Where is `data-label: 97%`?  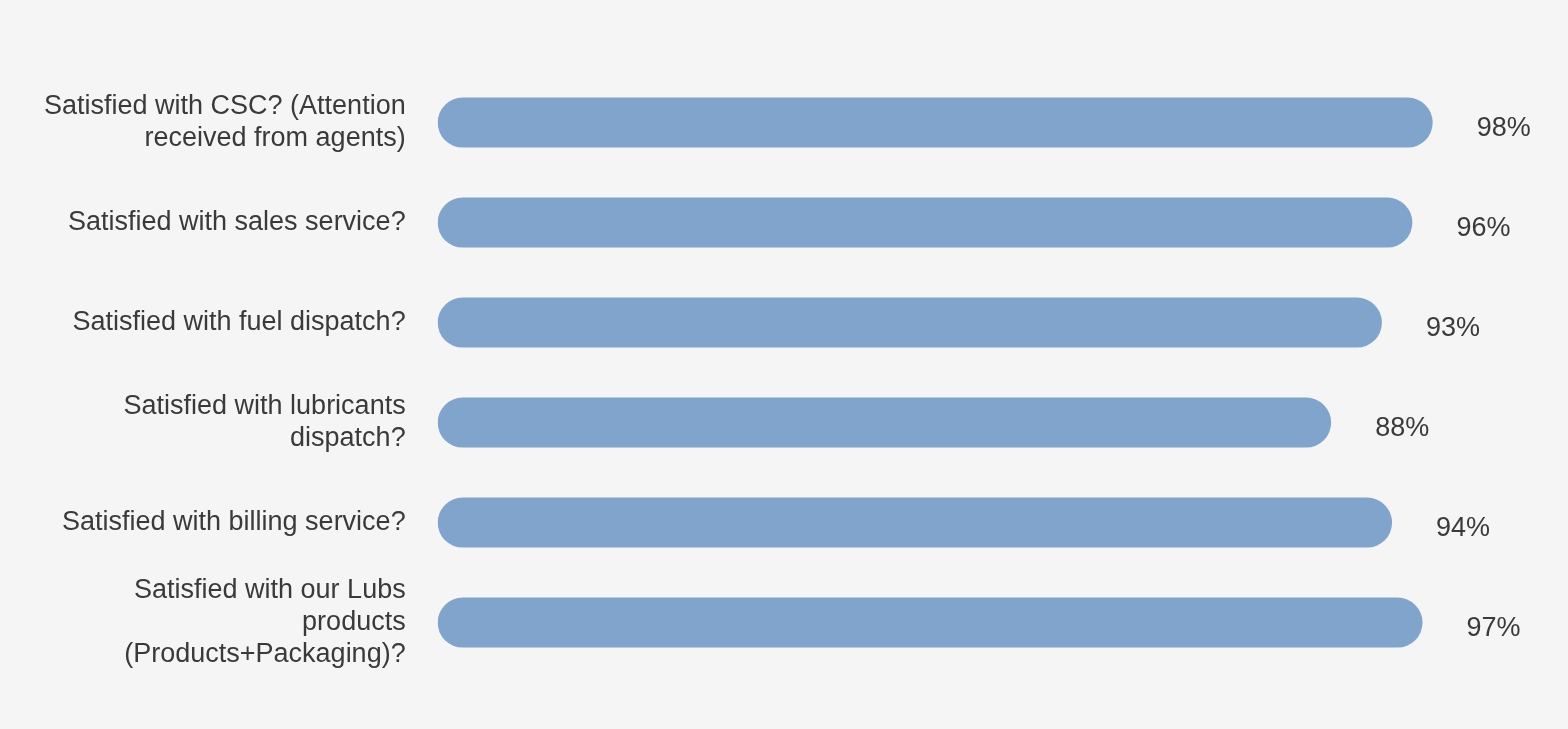
data-label: 97% is located at coordinates (1493, 627).